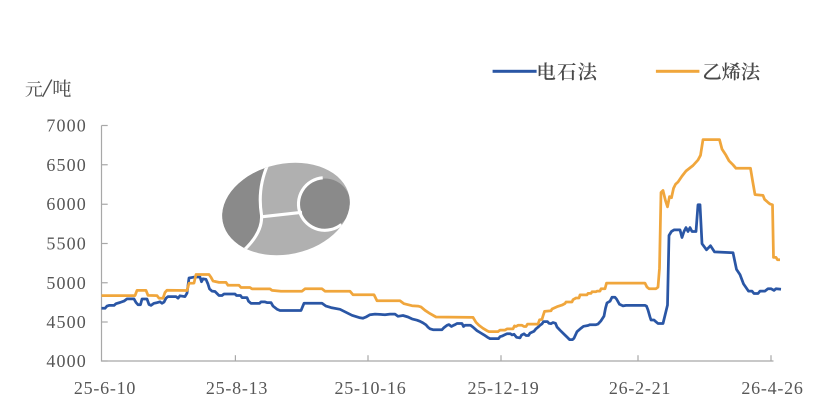  What do you see at coordinates (504, 388) in the screenshot?
I see `svg-text: 25-12-19` at bounding box center [504, 388].